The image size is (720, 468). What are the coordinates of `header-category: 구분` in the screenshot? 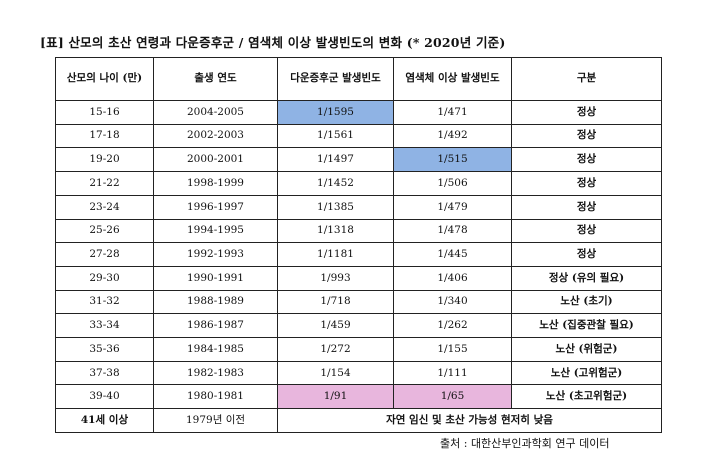 It's located at (586, 79).